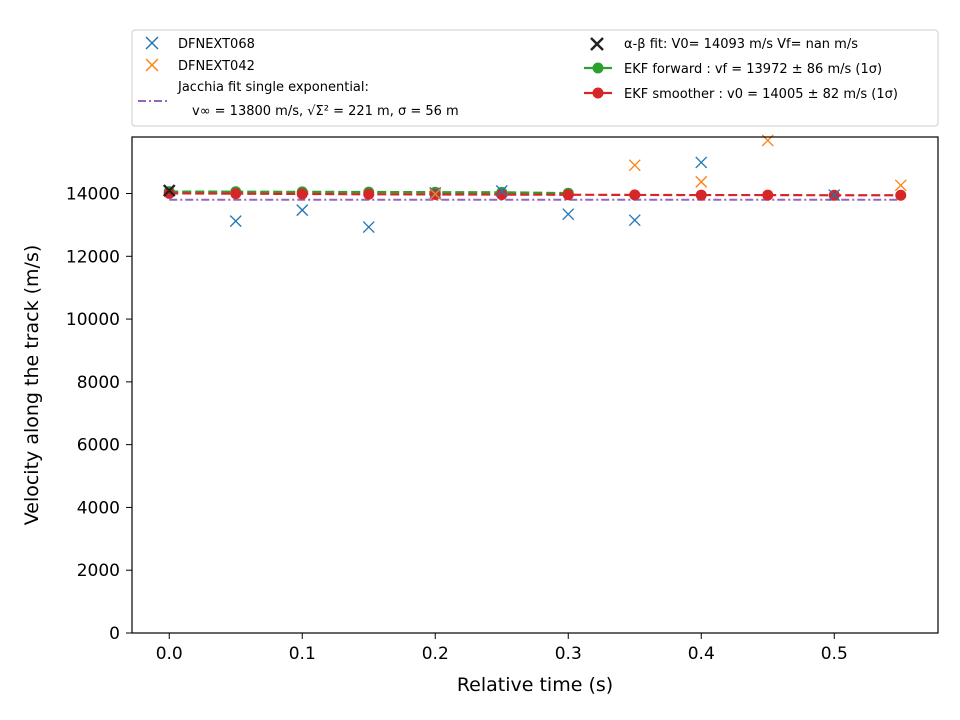 The image size is (960, 720). Describe the element at coordinates (534, 184) in the screenshot. I see `chart-marks` at that location.